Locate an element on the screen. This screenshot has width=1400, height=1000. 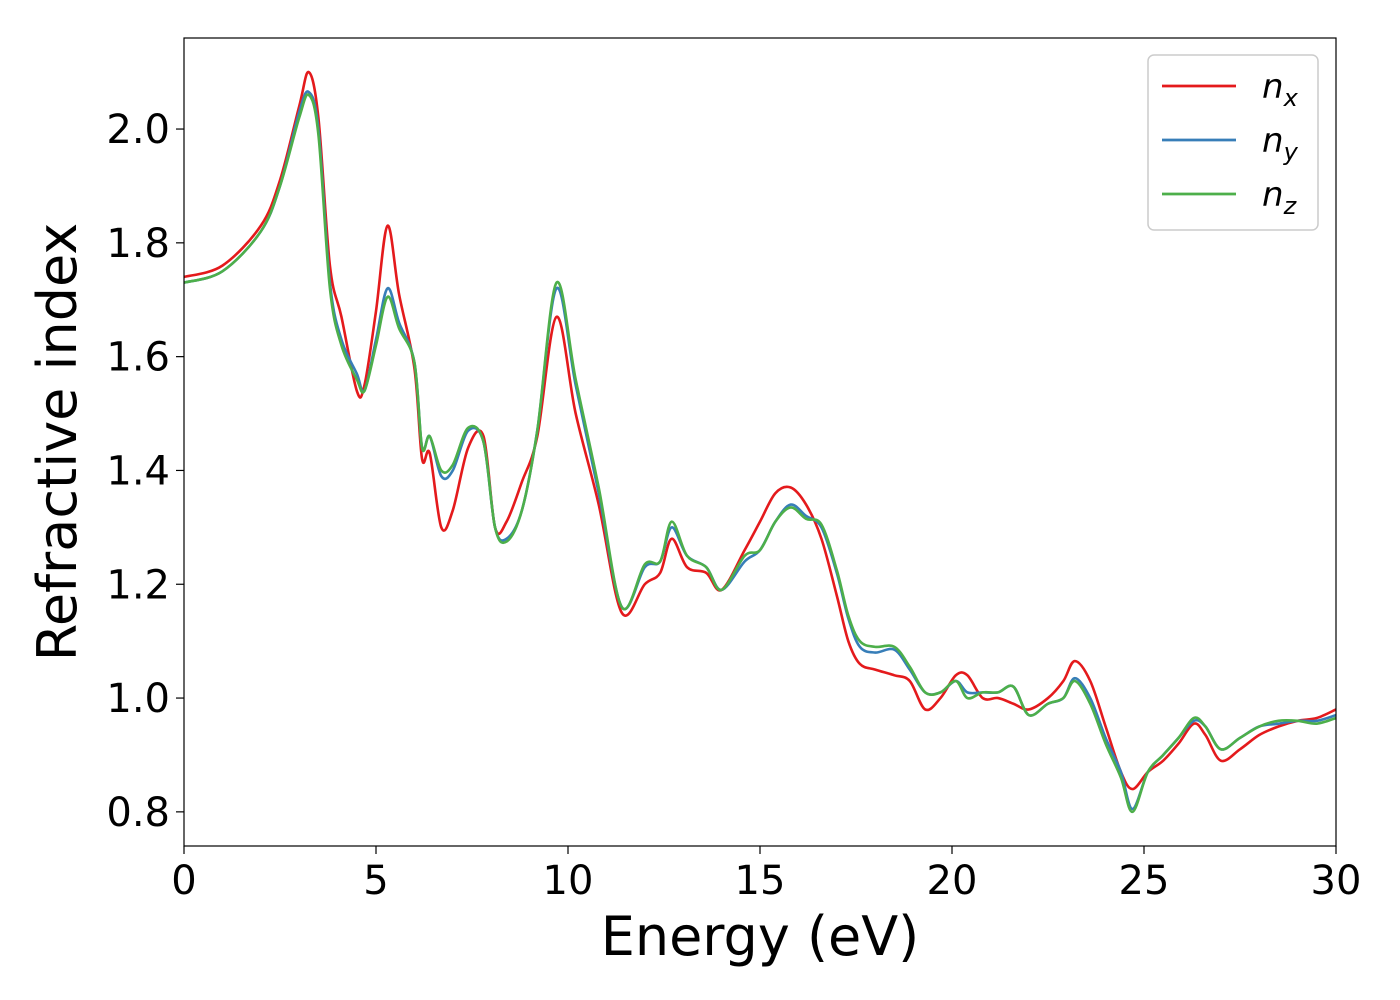
legend-label-z: nz is located at coordinates (1280, 197).